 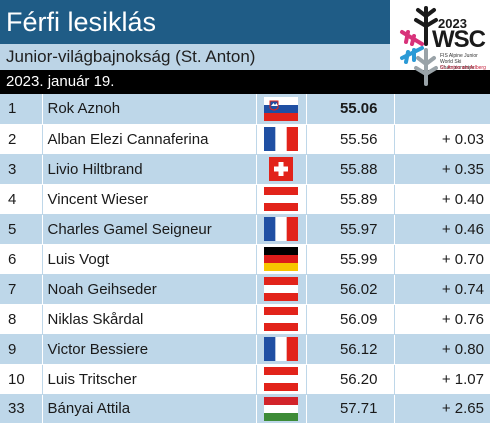 I want to click on table-row: 9 Victor Bessiere 56.12 + 0.80, so click(x=245, y=349).